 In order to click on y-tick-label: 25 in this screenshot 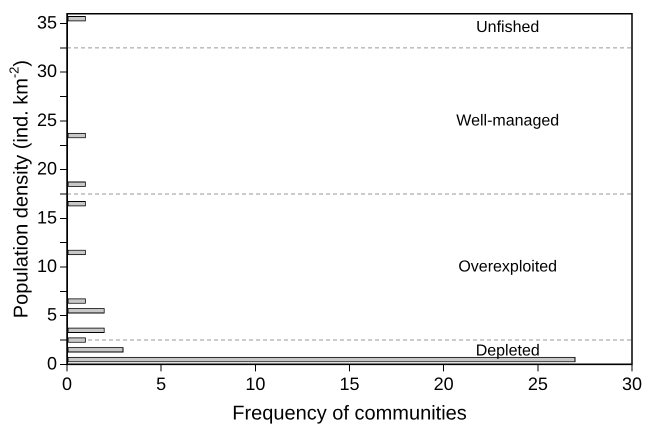, I will do `click(47, 120)`.